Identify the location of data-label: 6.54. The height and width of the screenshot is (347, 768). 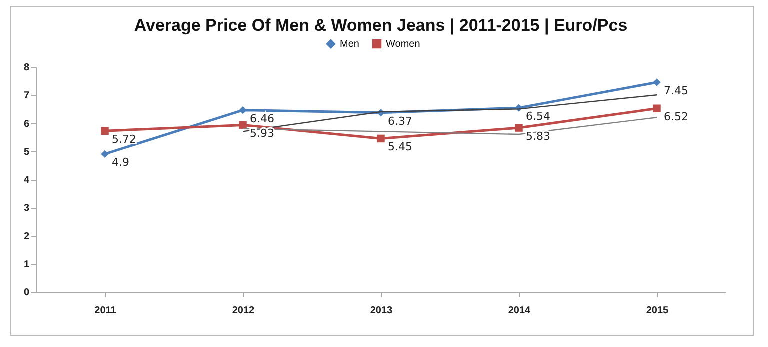
(538, 117).